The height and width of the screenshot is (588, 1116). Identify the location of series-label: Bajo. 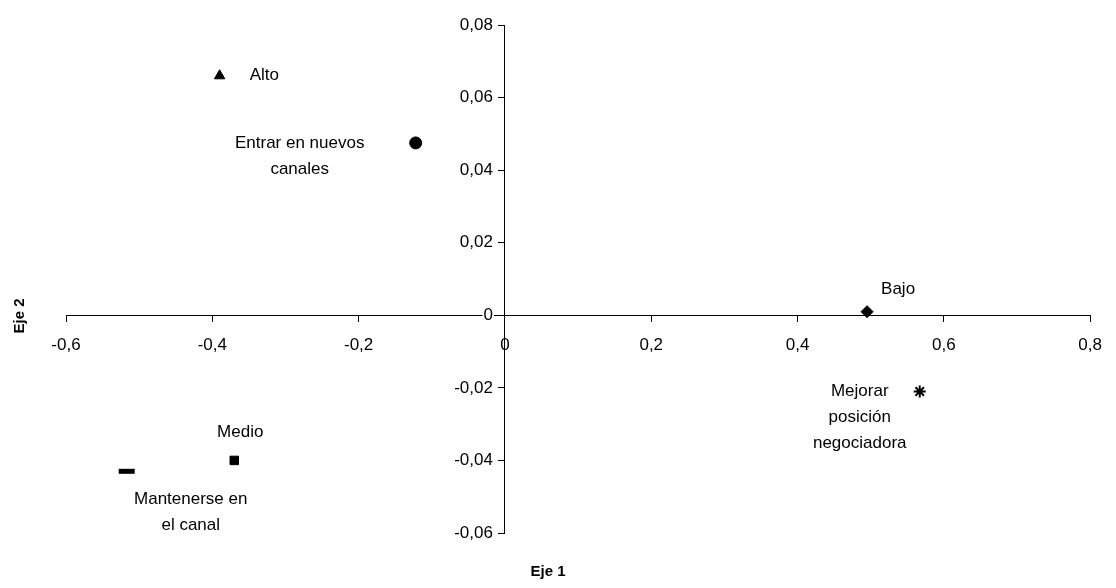
(898, 289).